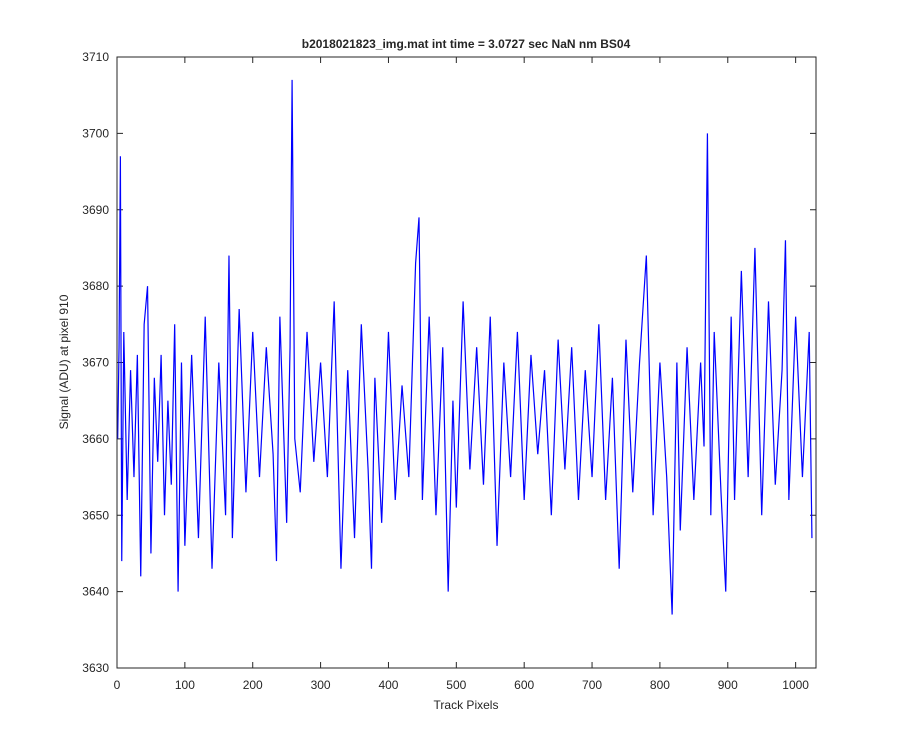 The image size is (900, 750). Describe the element at coordinates (95, 133) in the screenshot. I see `y-tick-label: 3700` at that location.